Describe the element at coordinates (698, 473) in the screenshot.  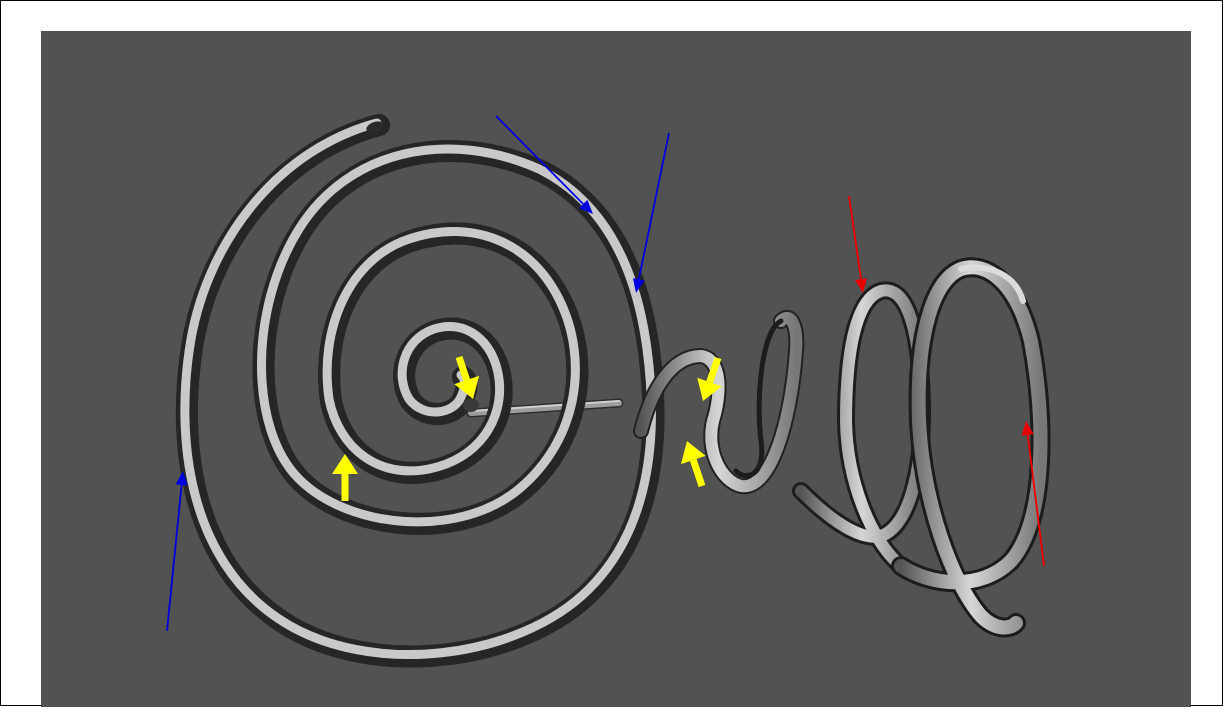
I see `yellow-arrow-4-shaft` at that location.